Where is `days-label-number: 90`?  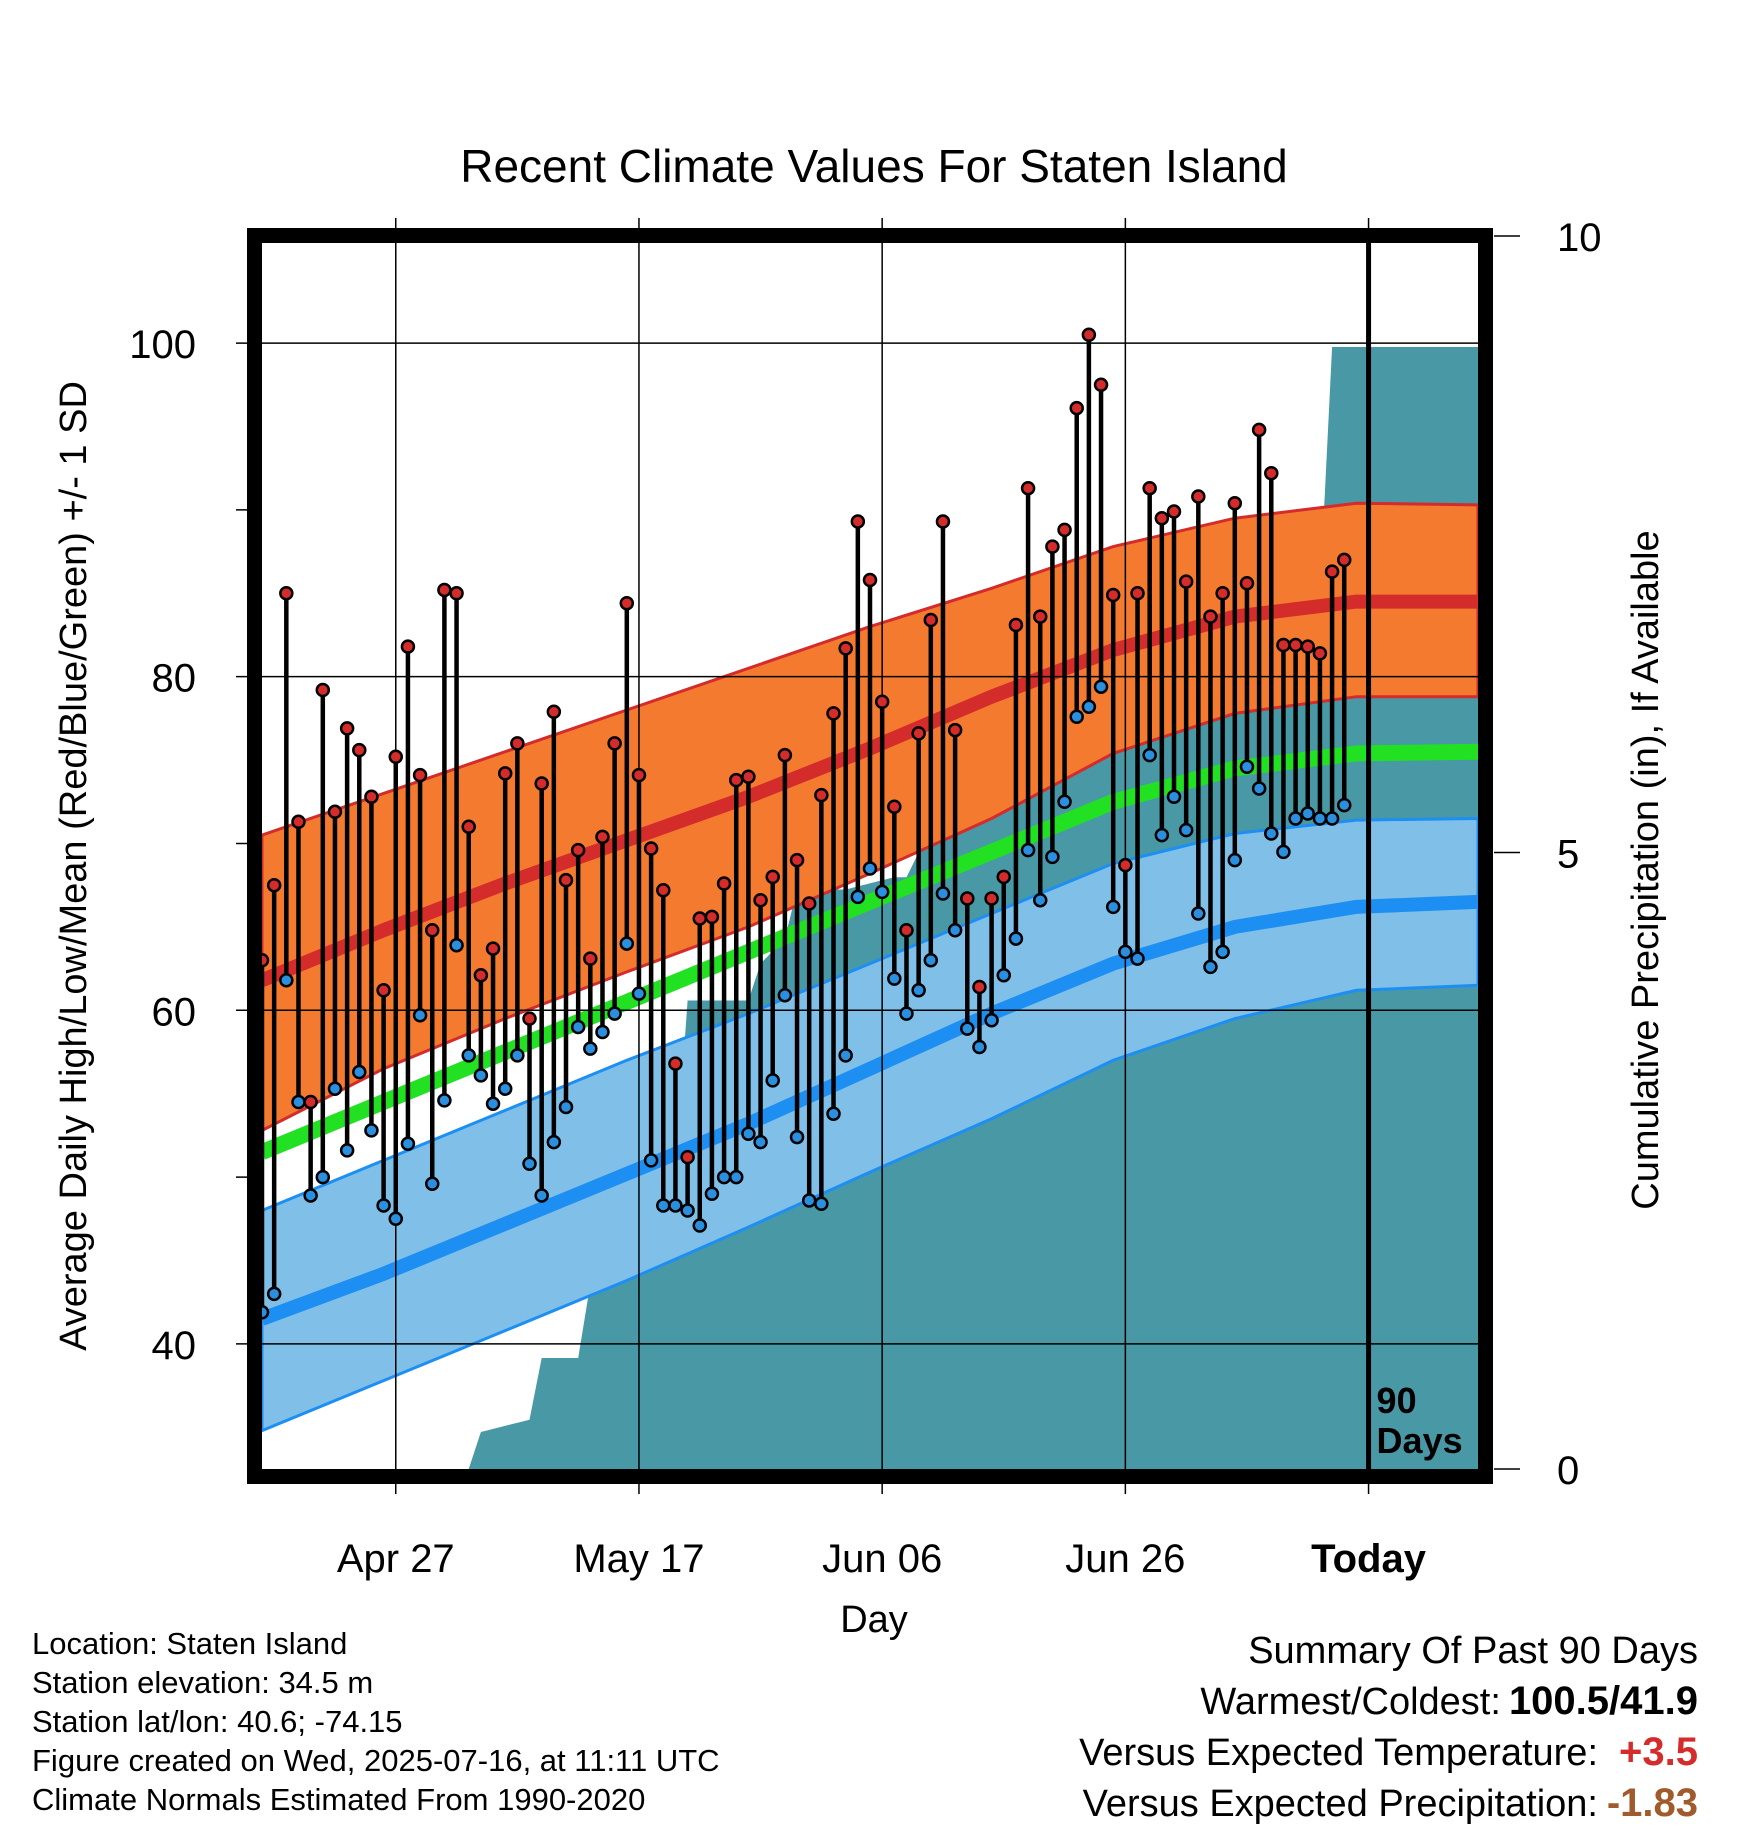 days-label-number: 90 is located at coordinates (1397, 1400).